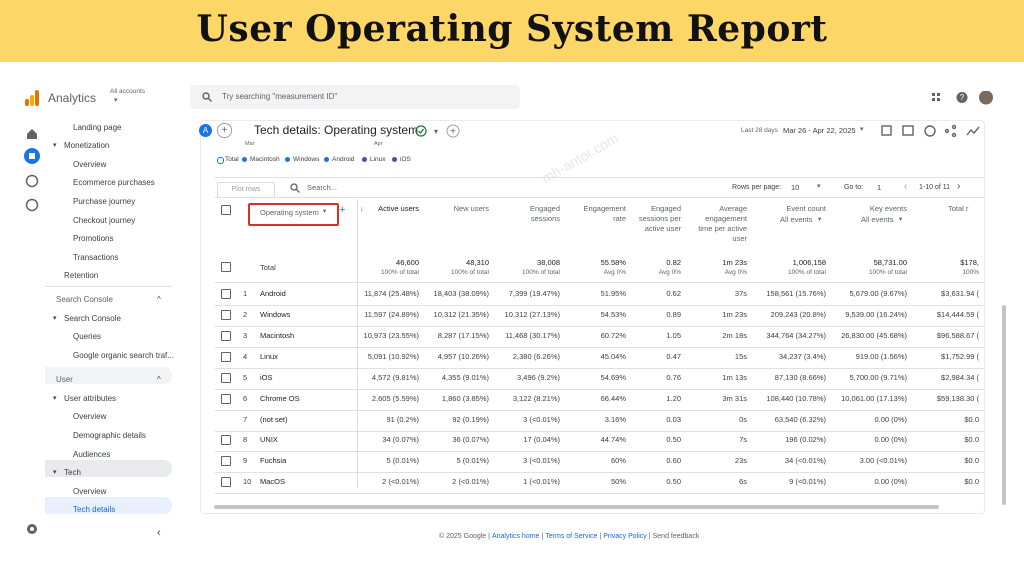  I want to click on nav-item: Monetization, so click(87, 145).